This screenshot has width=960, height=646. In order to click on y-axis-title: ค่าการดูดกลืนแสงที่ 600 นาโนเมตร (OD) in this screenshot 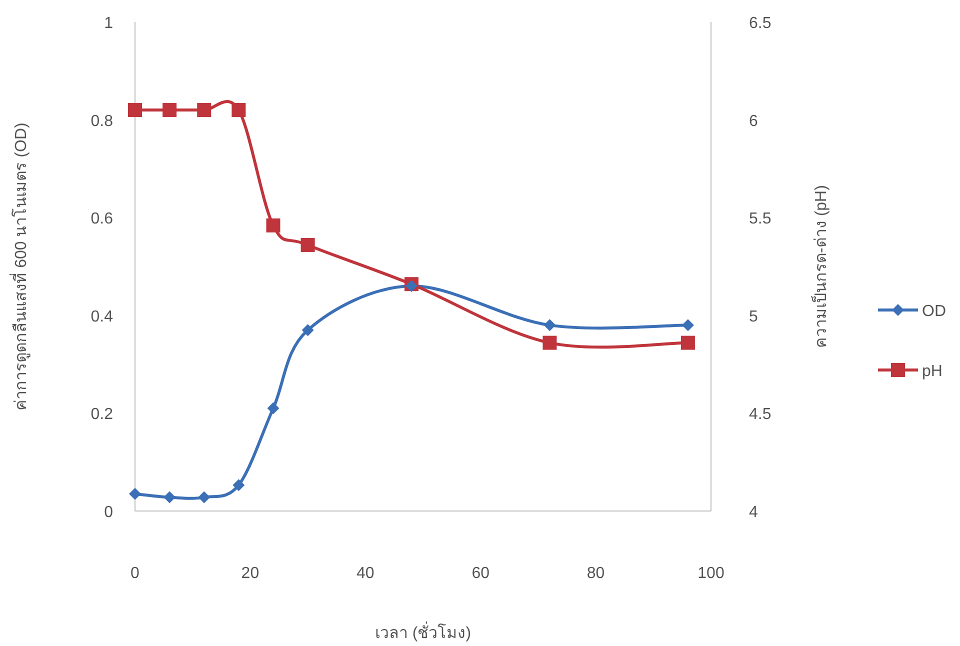, I will do `click(20, 266)`.